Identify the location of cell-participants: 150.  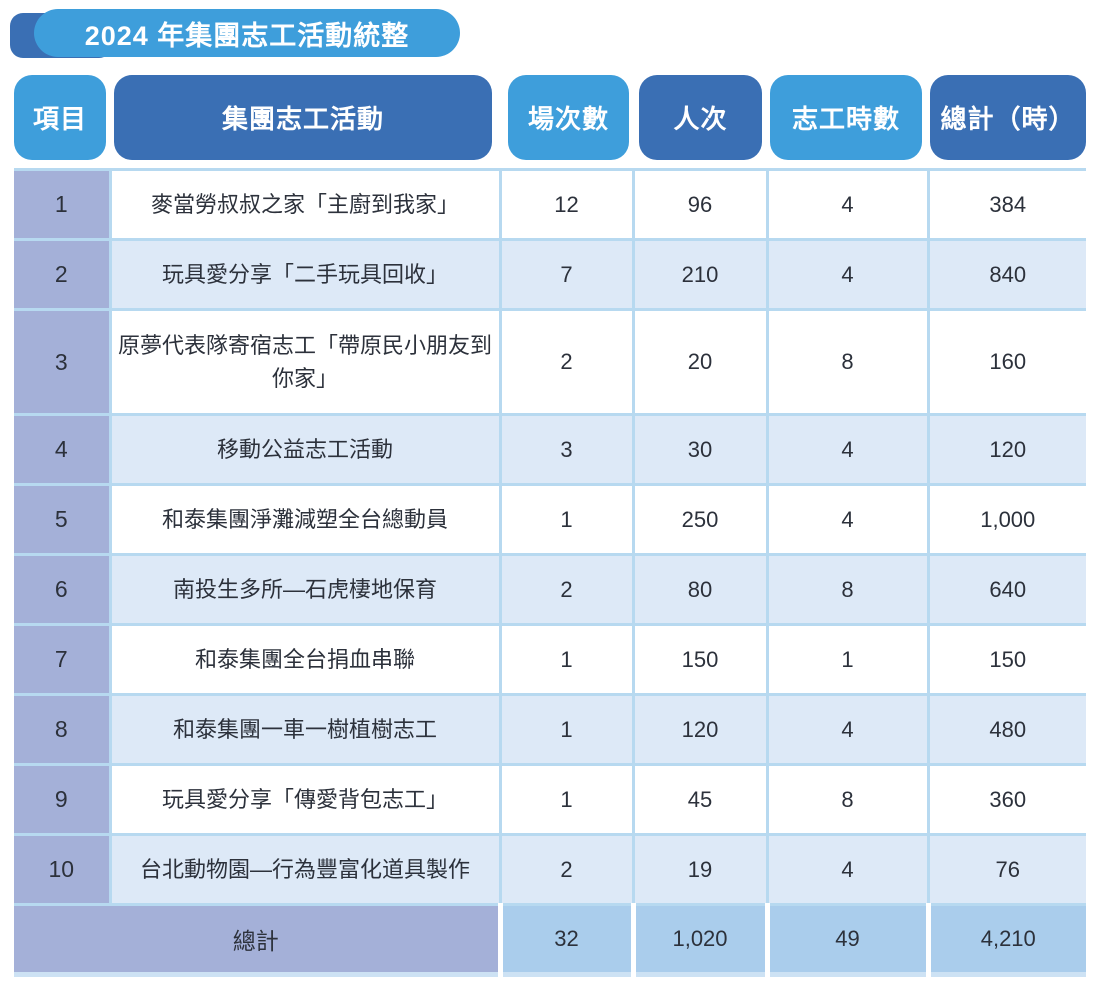
(701, 660).